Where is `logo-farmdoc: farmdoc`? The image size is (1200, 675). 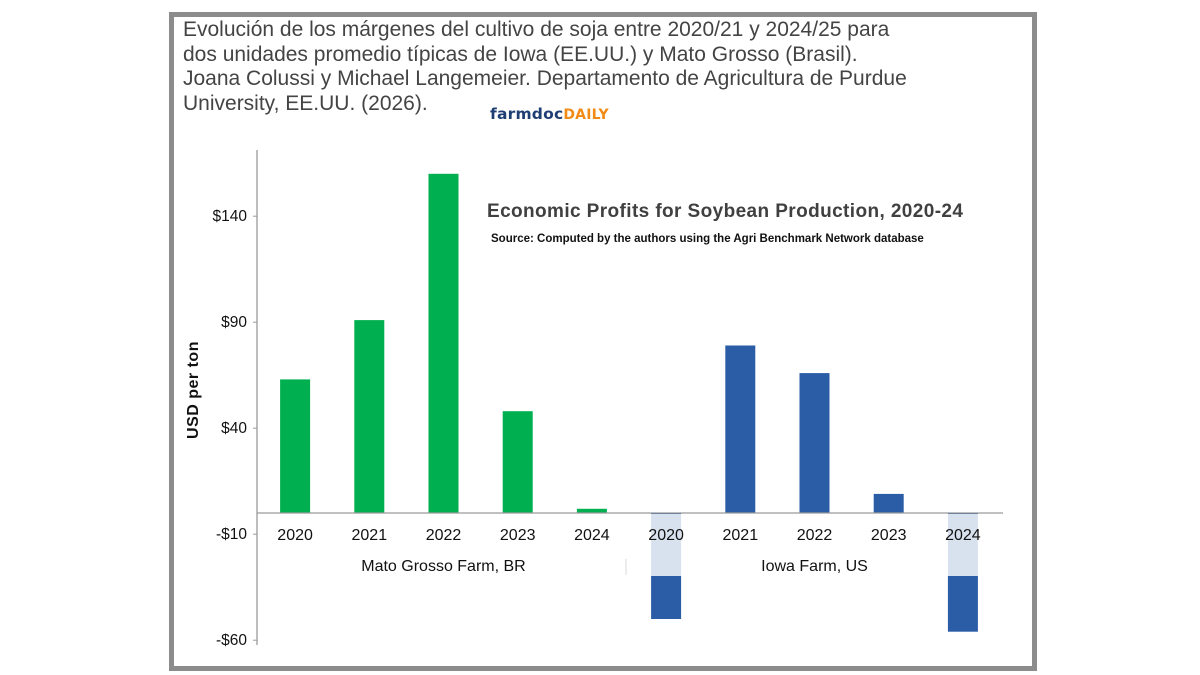 logo-farmdoc: farmdoc is located at coordinates (527, 114).